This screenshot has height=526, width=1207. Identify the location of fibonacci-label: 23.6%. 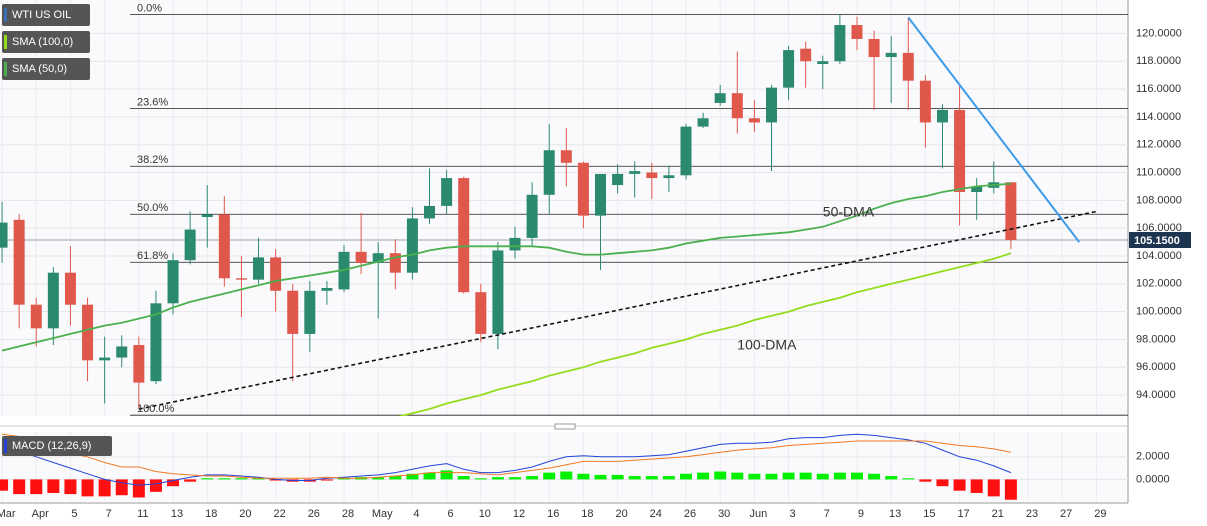
(152, 102).